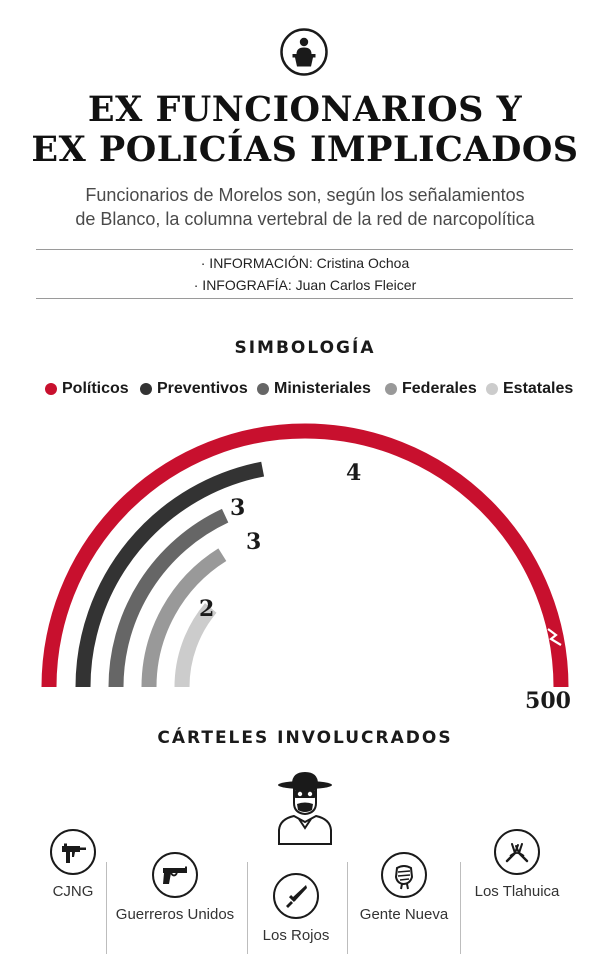 Image resolution: width=610 pixels, height=970 pixels. I want to click on cartel-los-rojos: Los Rojos, so click(296, 908).